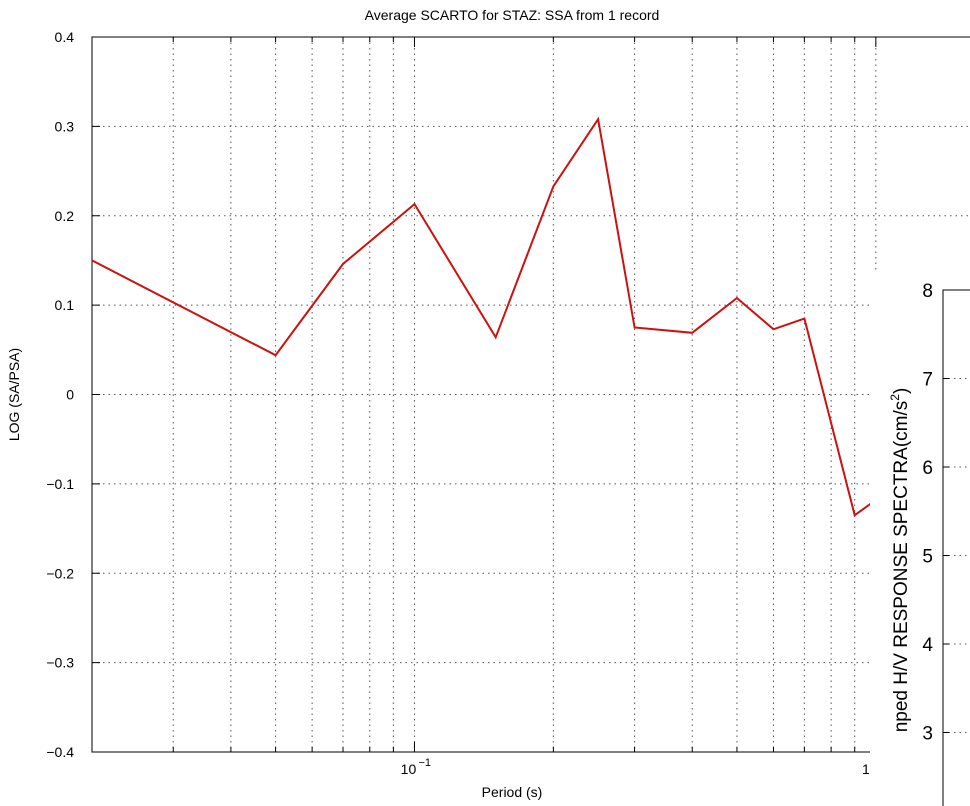  What do you see at coordinates (901, 567) in the screenshot?
I see `inset-y-axis-label-main: nped H/V RESPONSE SPECTRA(cm/s` at bounding box center [901, 567].